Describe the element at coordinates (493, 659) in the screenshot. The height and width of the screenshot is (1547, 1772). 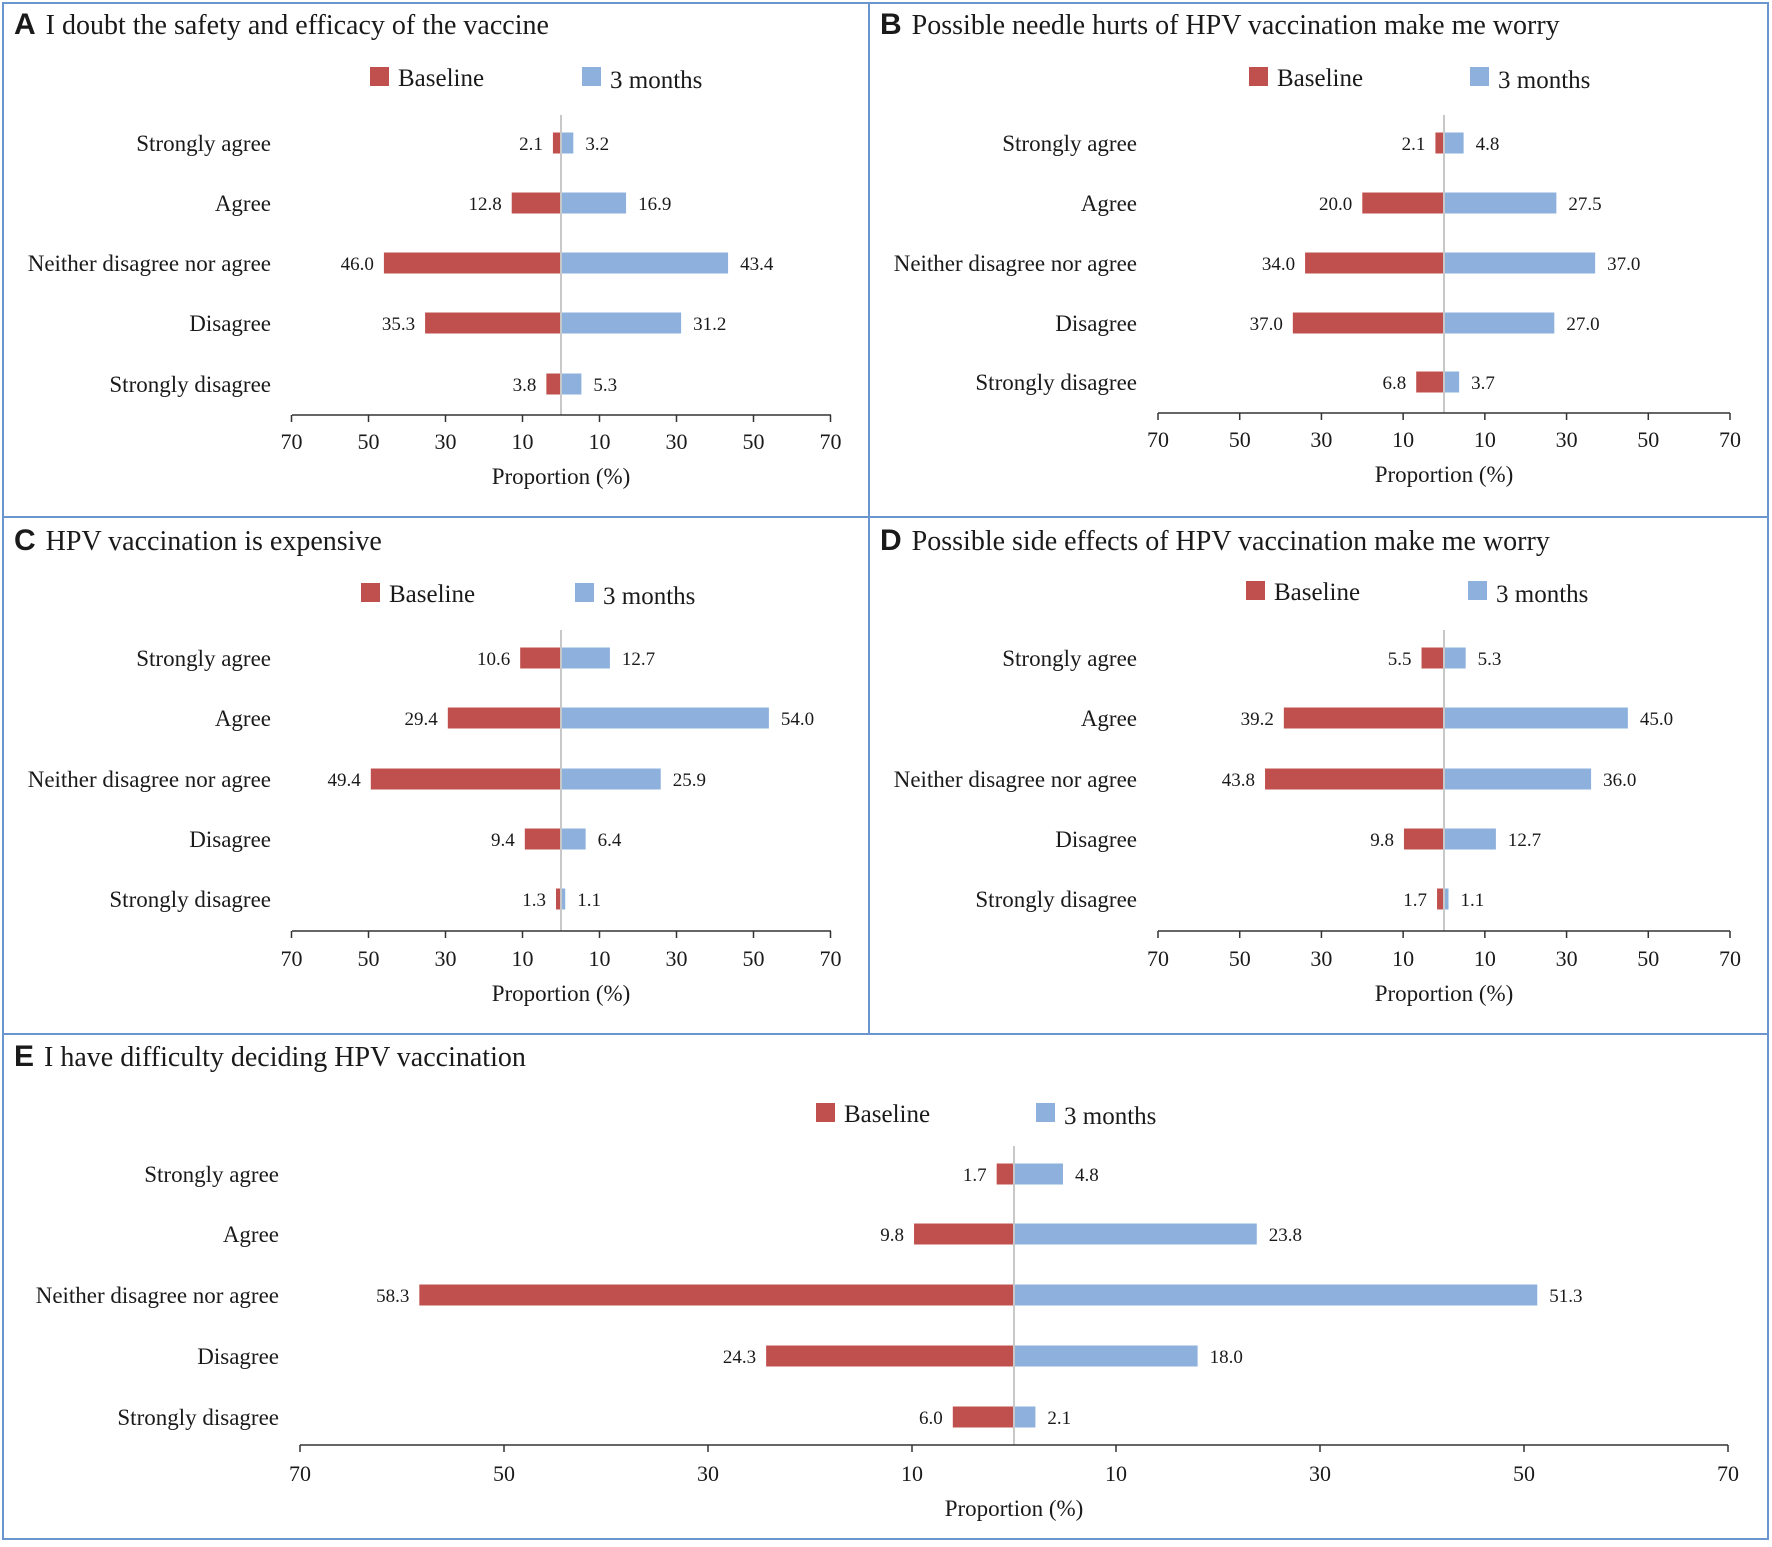
I see `data-label-baseline: 10.6` at that location.